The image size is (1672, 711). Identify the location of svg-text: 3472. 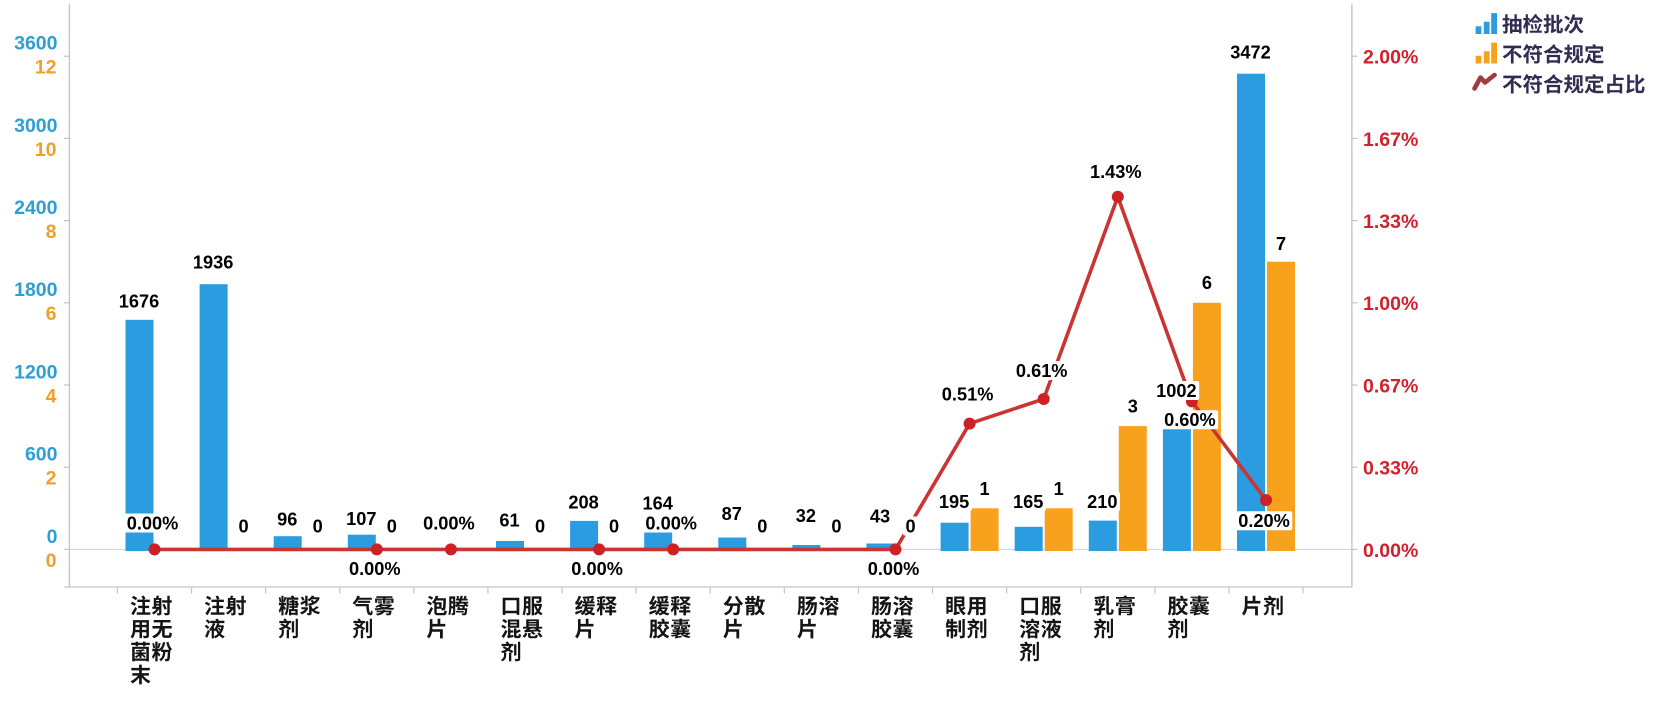
(1250, 53).